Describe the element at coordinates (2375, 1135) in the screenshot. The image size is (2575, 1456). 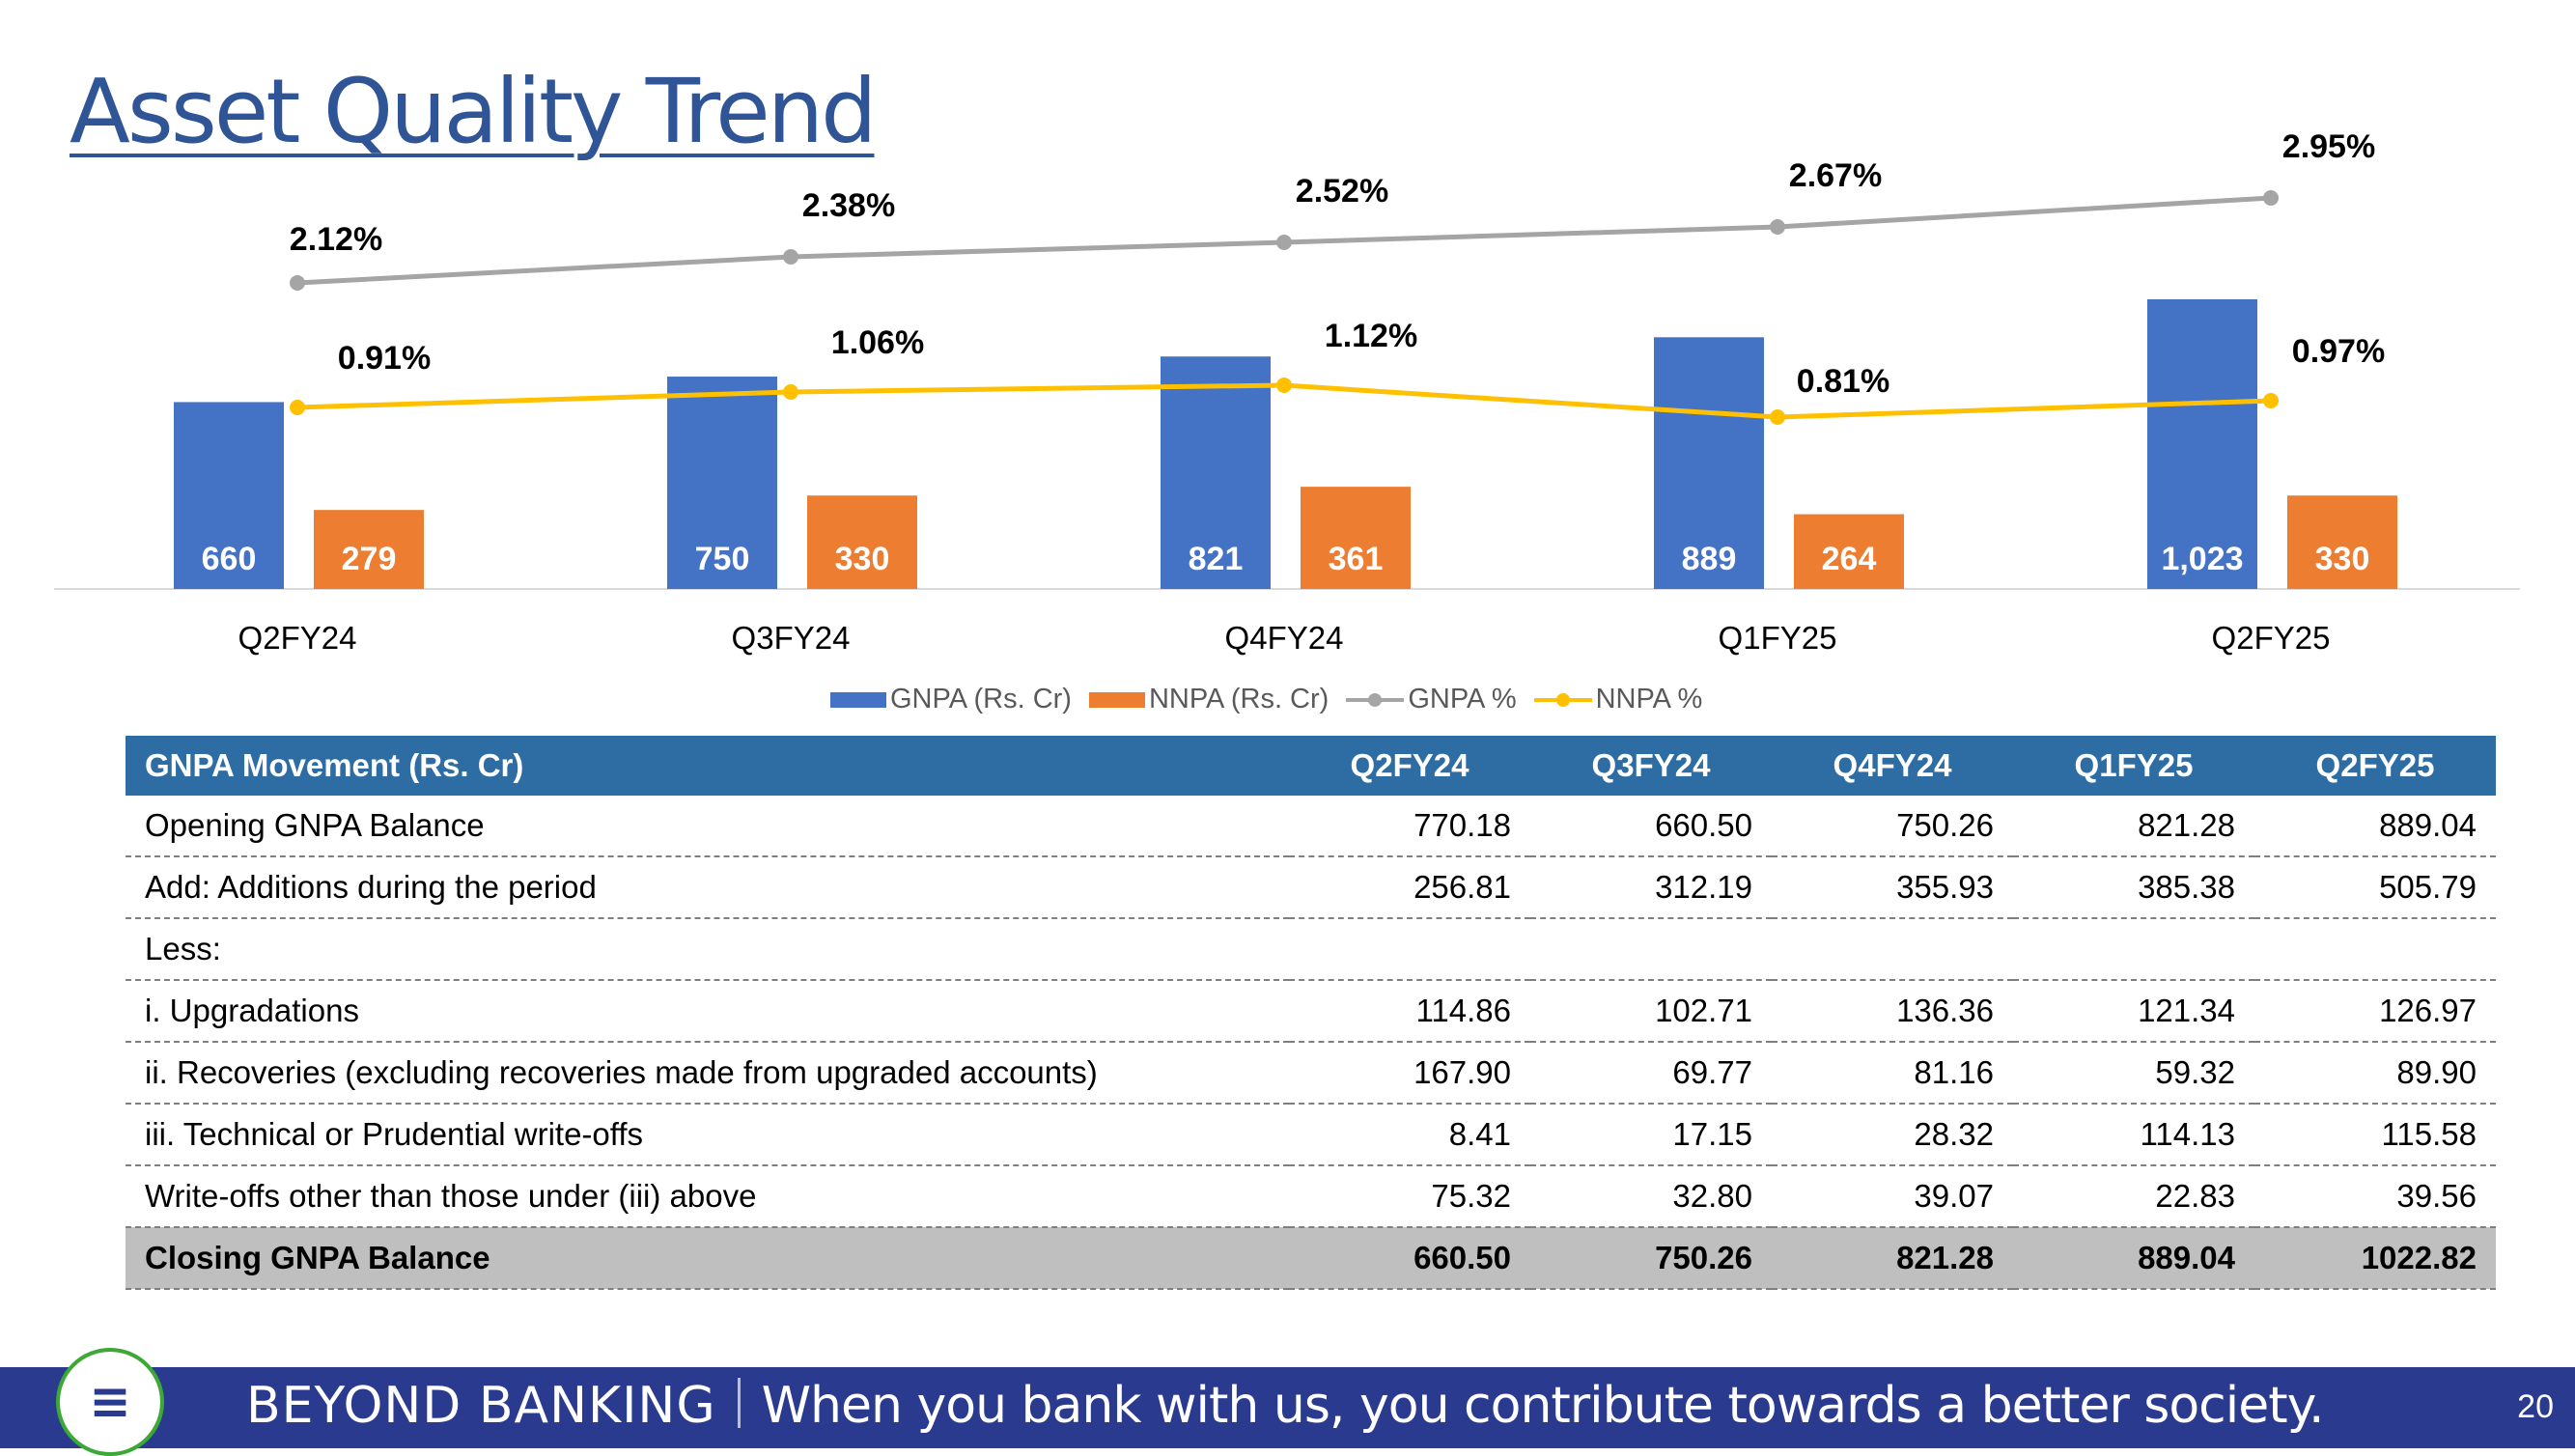
I see `table-cell: 115.58` at that location.